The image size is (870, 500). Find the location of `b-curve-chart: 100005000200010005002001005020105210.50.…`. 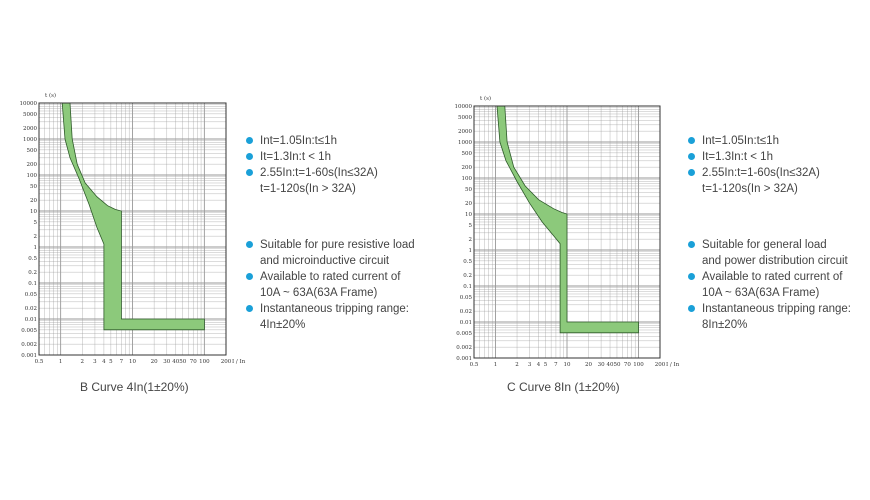

b-curve-chart: 100005000200010005002001005020105210.50.… is located at coordinates (133, 228).